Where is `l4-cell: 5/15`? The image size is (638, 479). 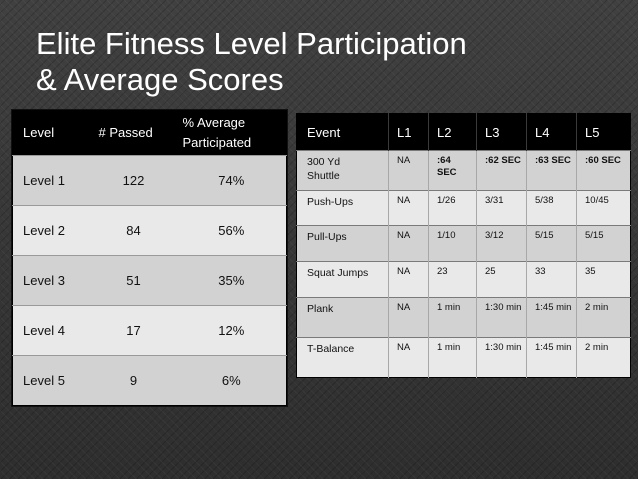 l4-cell: 5/15 is located at coordinates (551, 243).